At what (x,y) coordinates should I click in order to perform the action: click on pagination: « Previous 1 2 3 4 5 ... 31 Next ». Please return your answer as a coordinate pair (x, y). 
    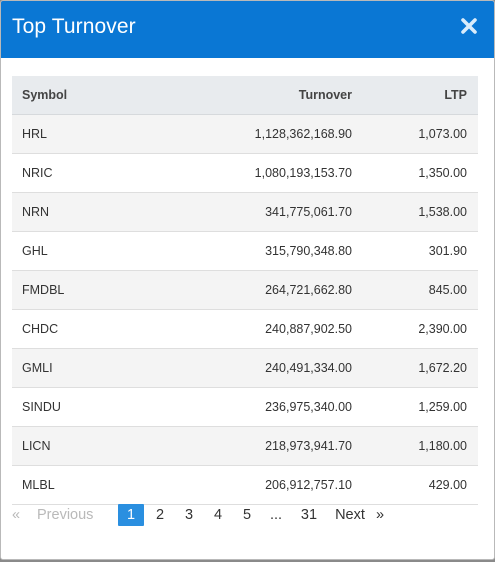
    Looking at the image, I should click on (199, 515).